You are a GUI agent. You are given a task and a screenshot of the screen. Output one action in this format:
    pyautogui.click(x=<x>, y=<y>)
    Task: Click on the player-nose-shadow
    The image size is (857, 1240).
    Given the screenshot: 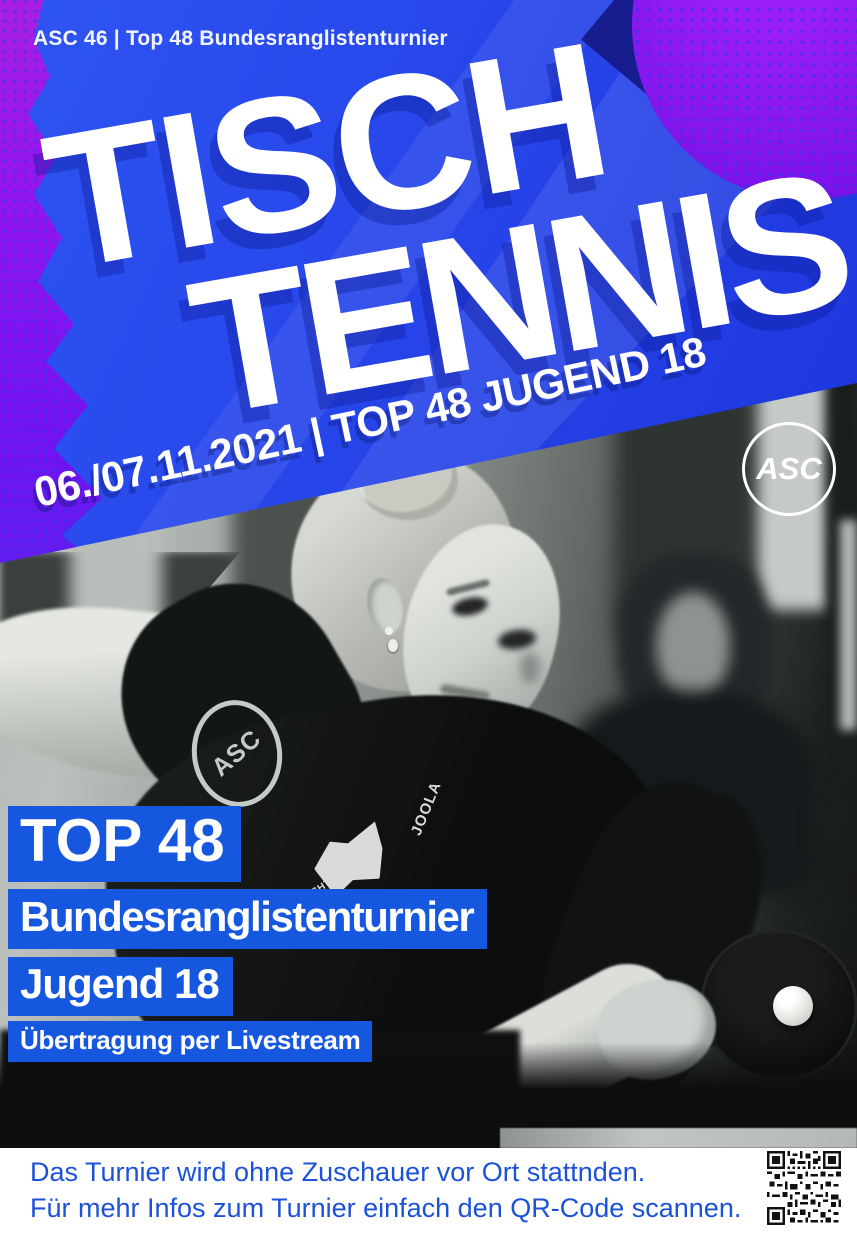 What is the action you would take?
    pyautogui.click(x=530, y=668)
    